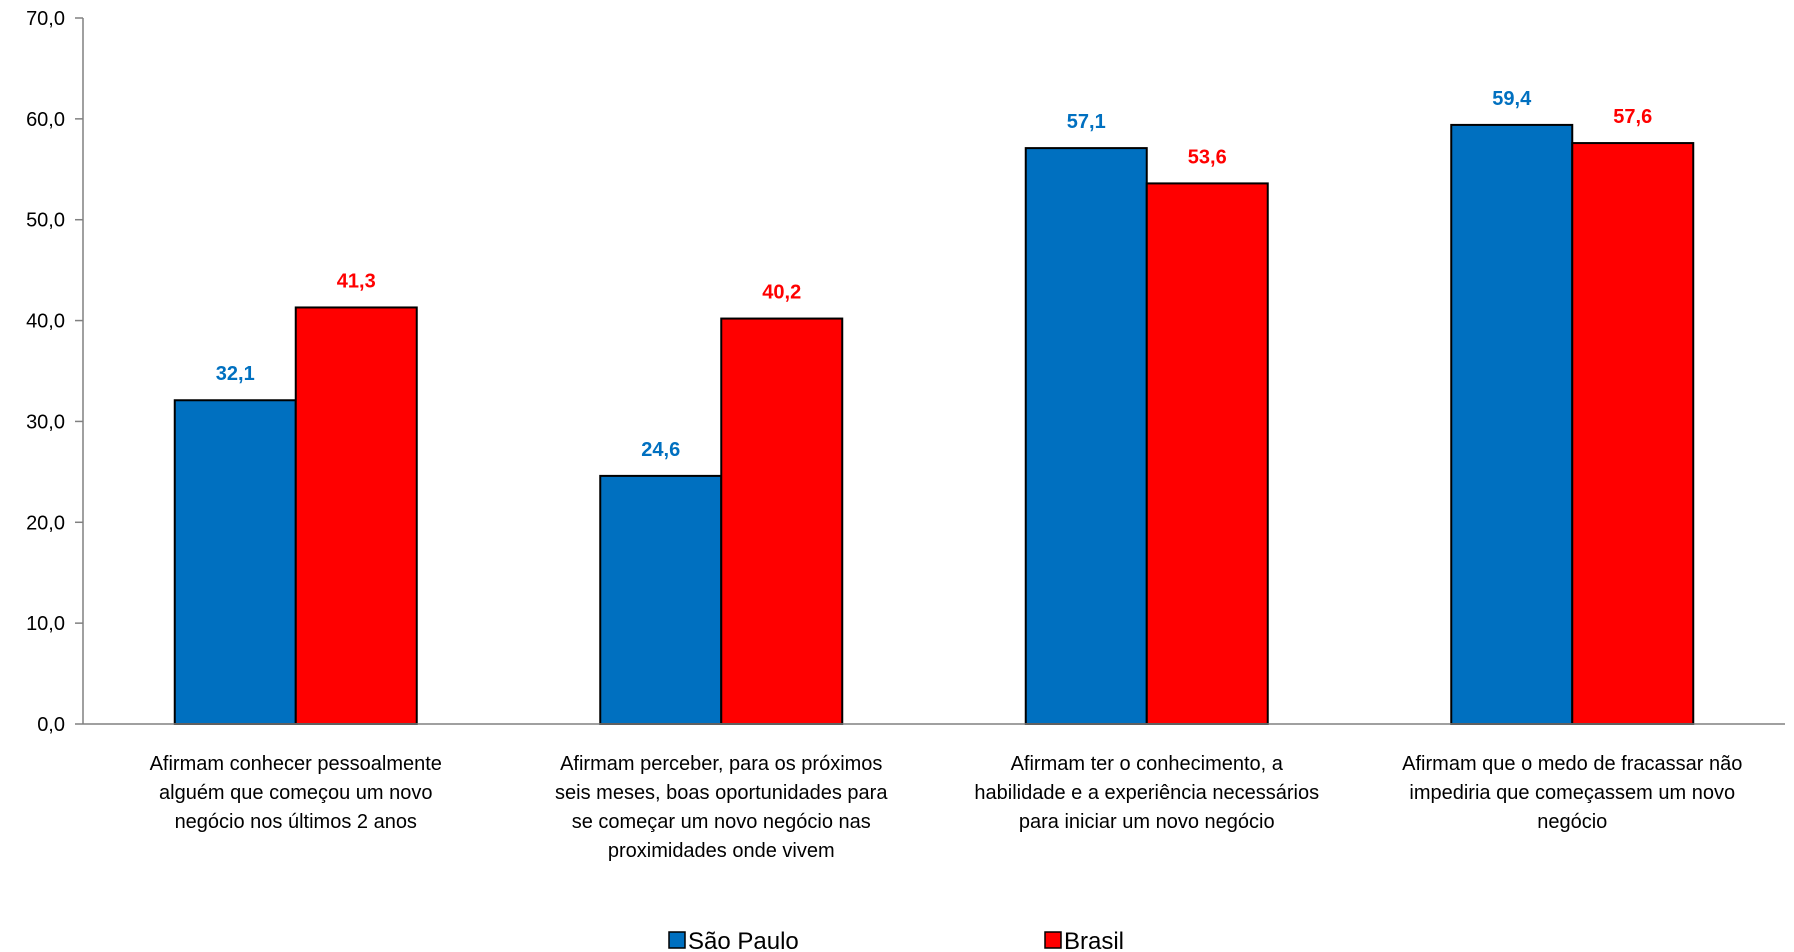 The height and width of the screenshot is (952, 1794). Describe the element at coordinates (1512, 99) in the screenshot. I see `data-label: 59,4` at that location.